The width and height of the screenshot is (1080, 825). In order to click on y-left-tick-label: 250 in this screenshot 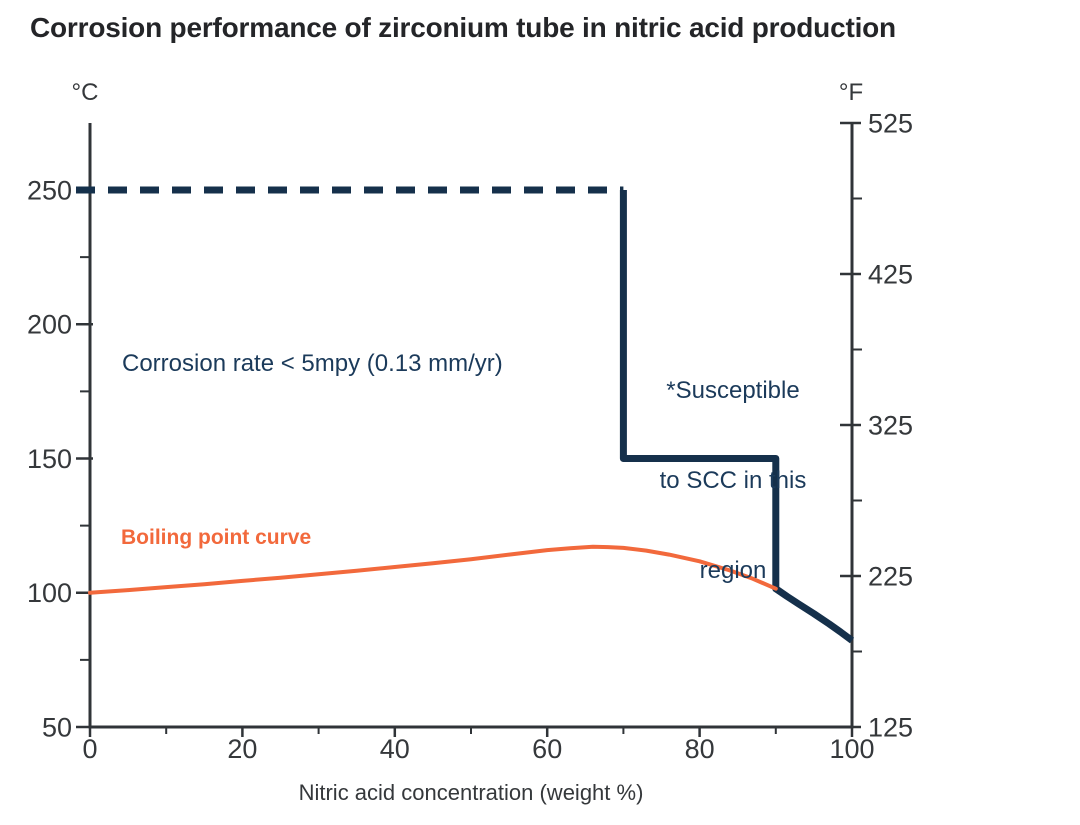, I will do `click(49, 190)`.